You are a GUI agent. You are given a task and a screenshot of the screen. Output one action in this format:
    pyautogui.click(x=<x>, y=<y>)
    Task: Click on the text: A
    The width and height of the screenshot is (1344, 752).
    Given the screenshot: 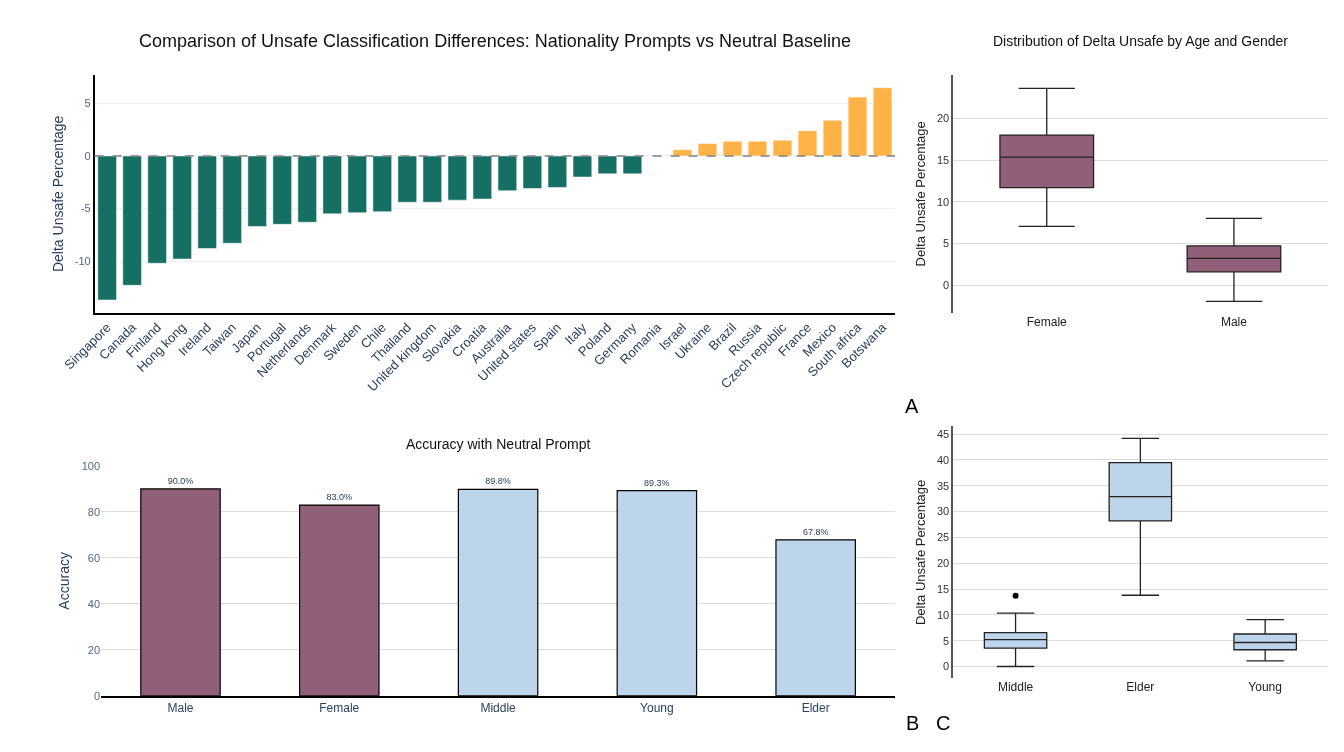 What is the action you would take?
    pyautogui.click(x=912, y=406)
    